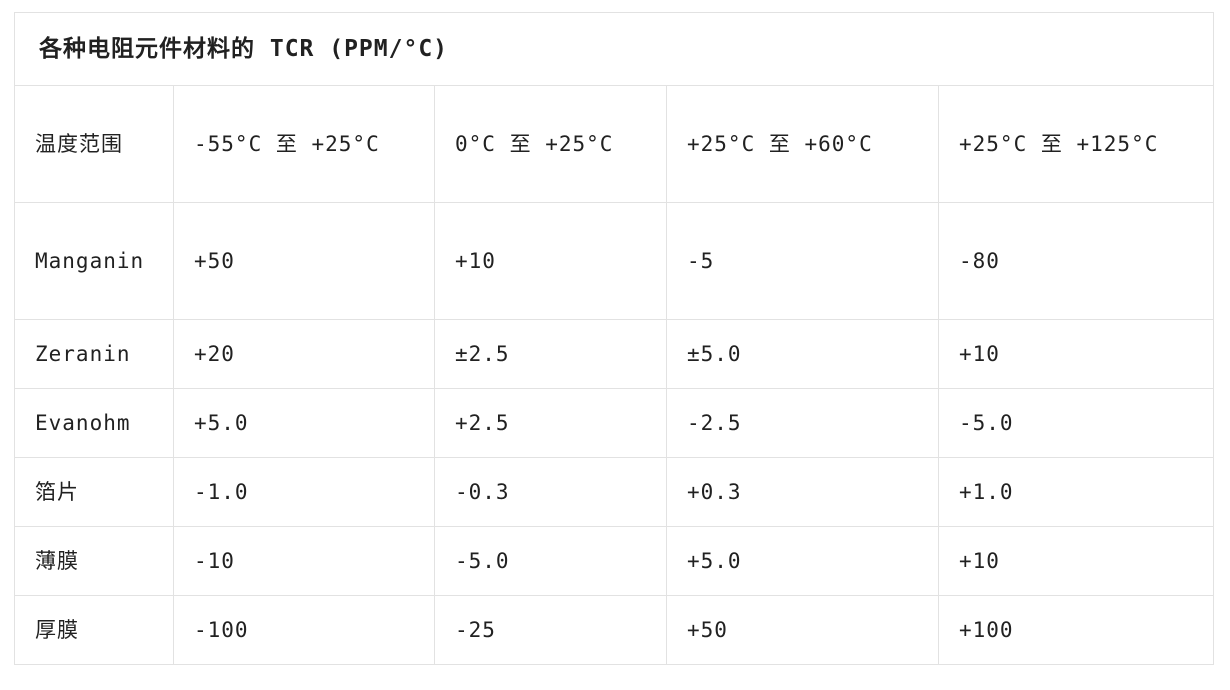 This screenshot has height=690, width=1230. Describe the element at coordinates (94, 630) in the screenshot. I see `material-cell: 厚膜` at that location.